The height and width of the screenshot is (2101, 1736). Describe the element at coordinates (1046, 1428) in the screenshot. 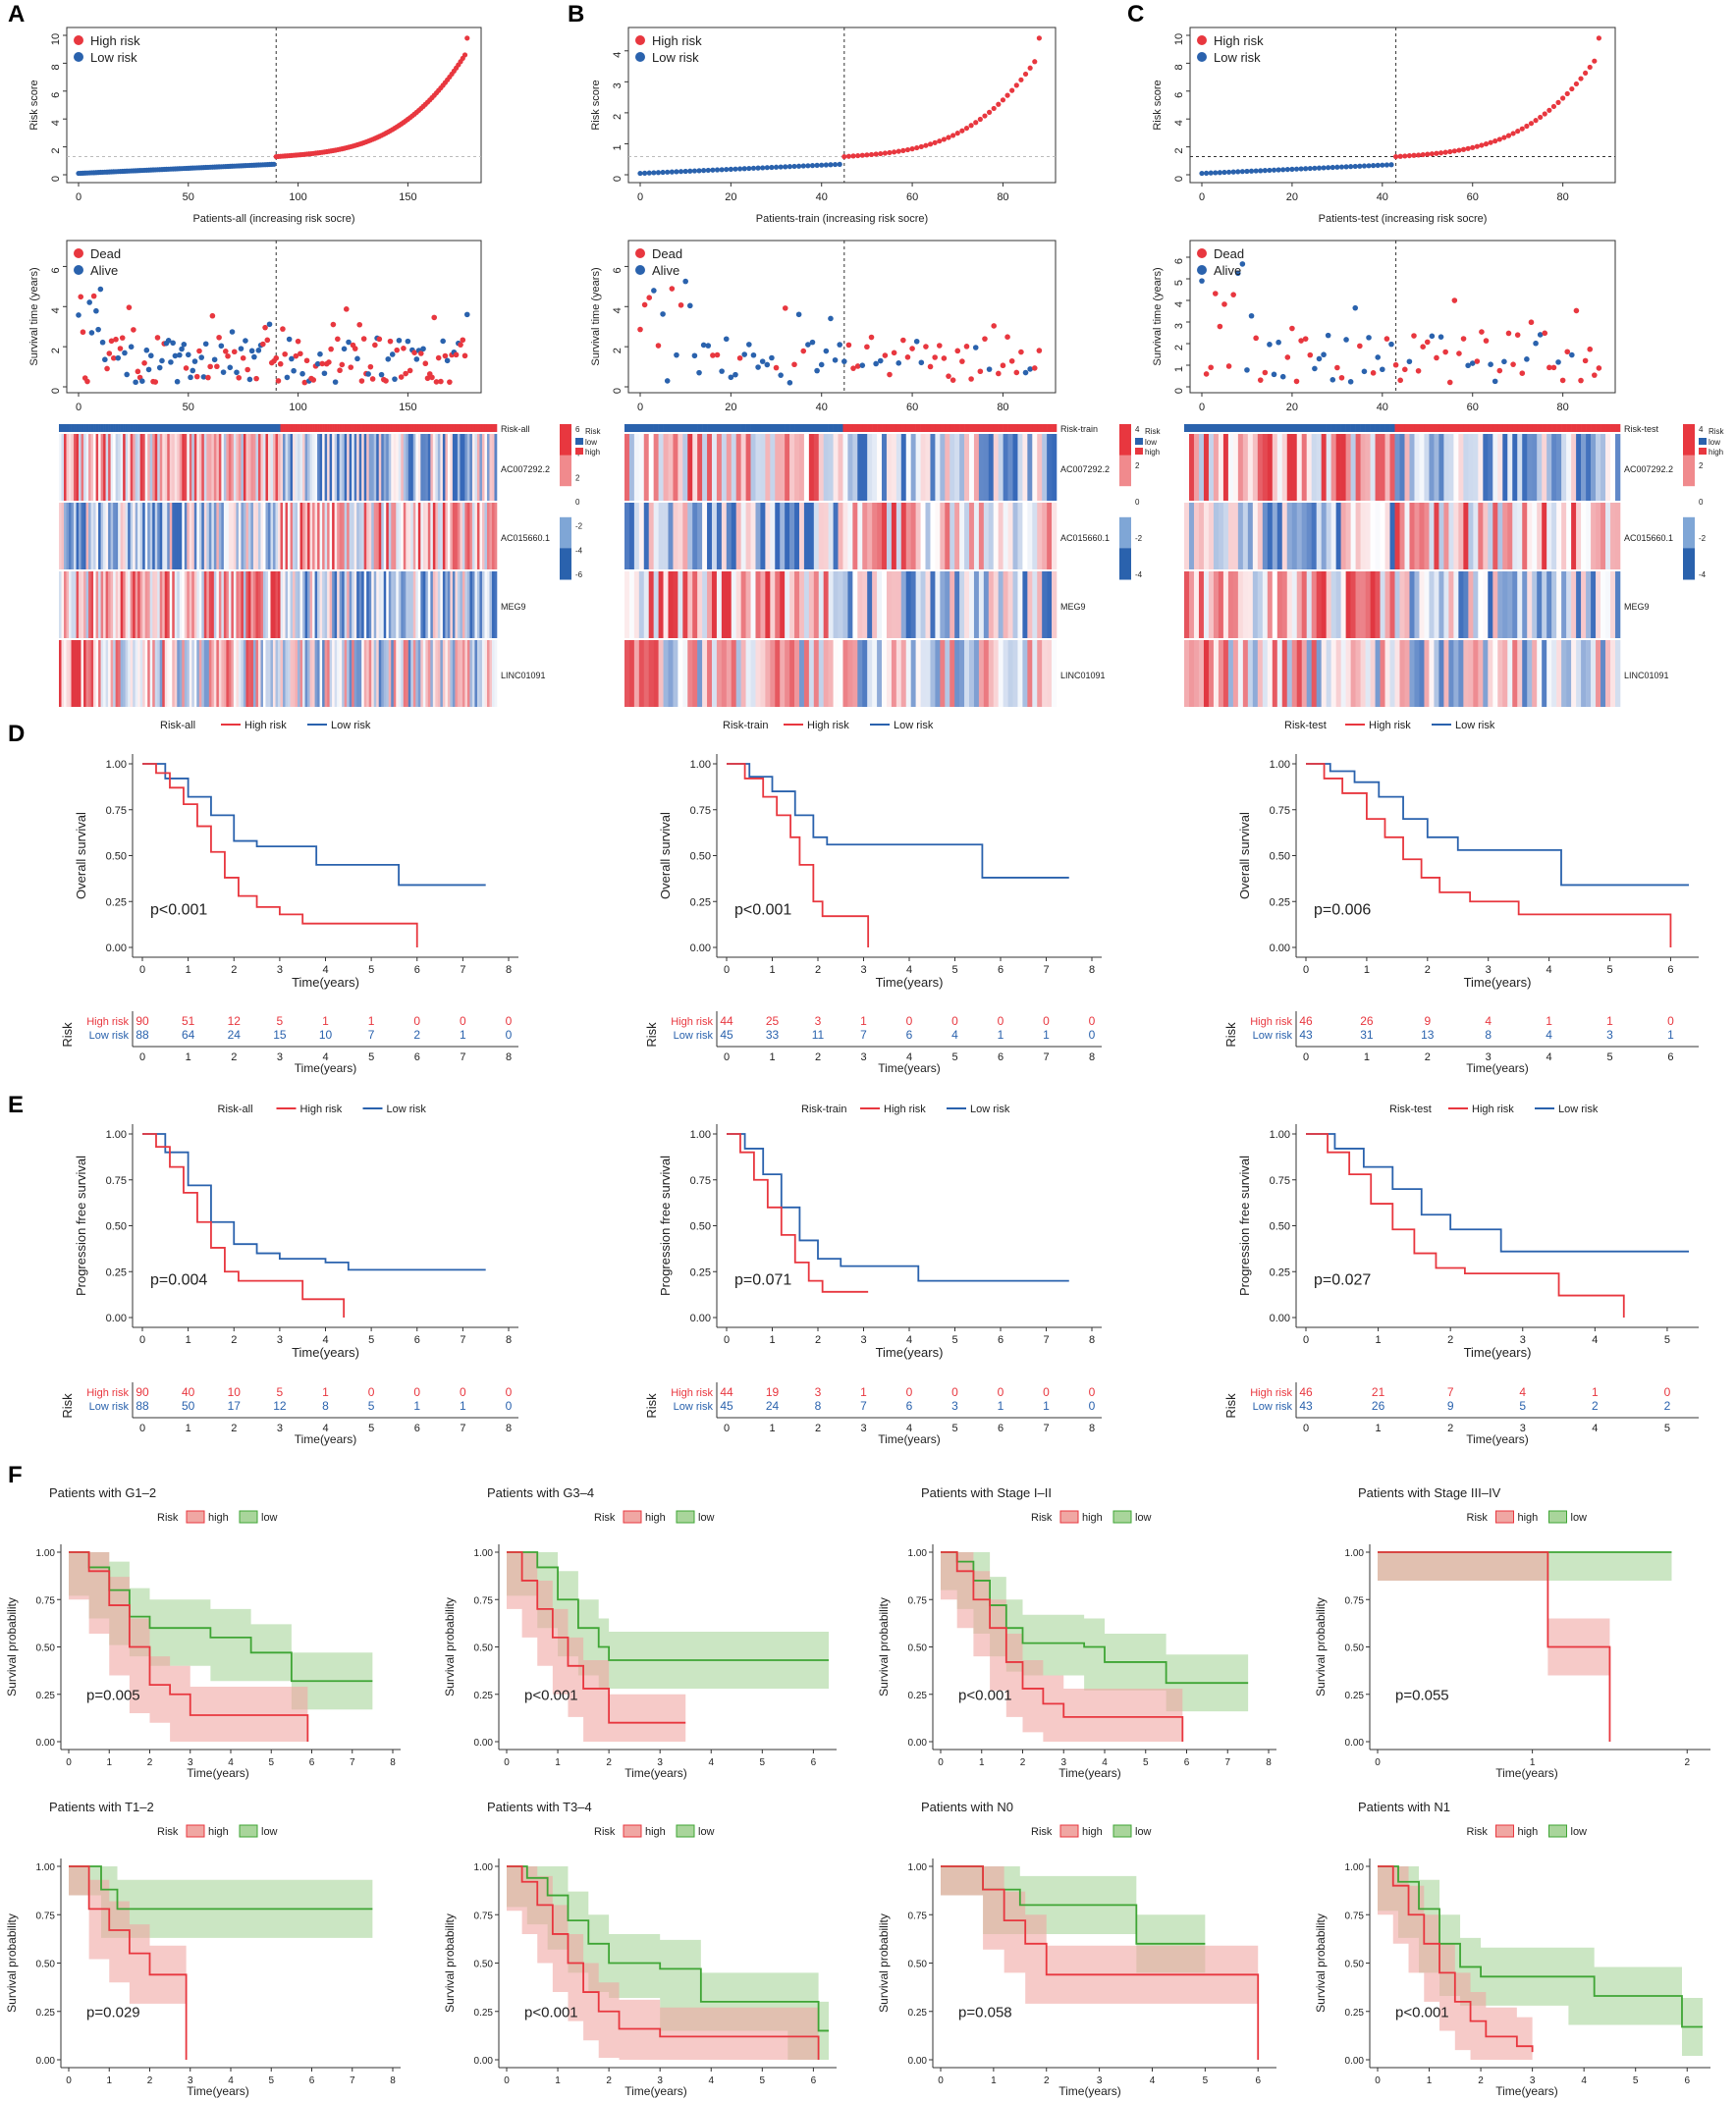

I see `table-x-tick: 7` at that location.